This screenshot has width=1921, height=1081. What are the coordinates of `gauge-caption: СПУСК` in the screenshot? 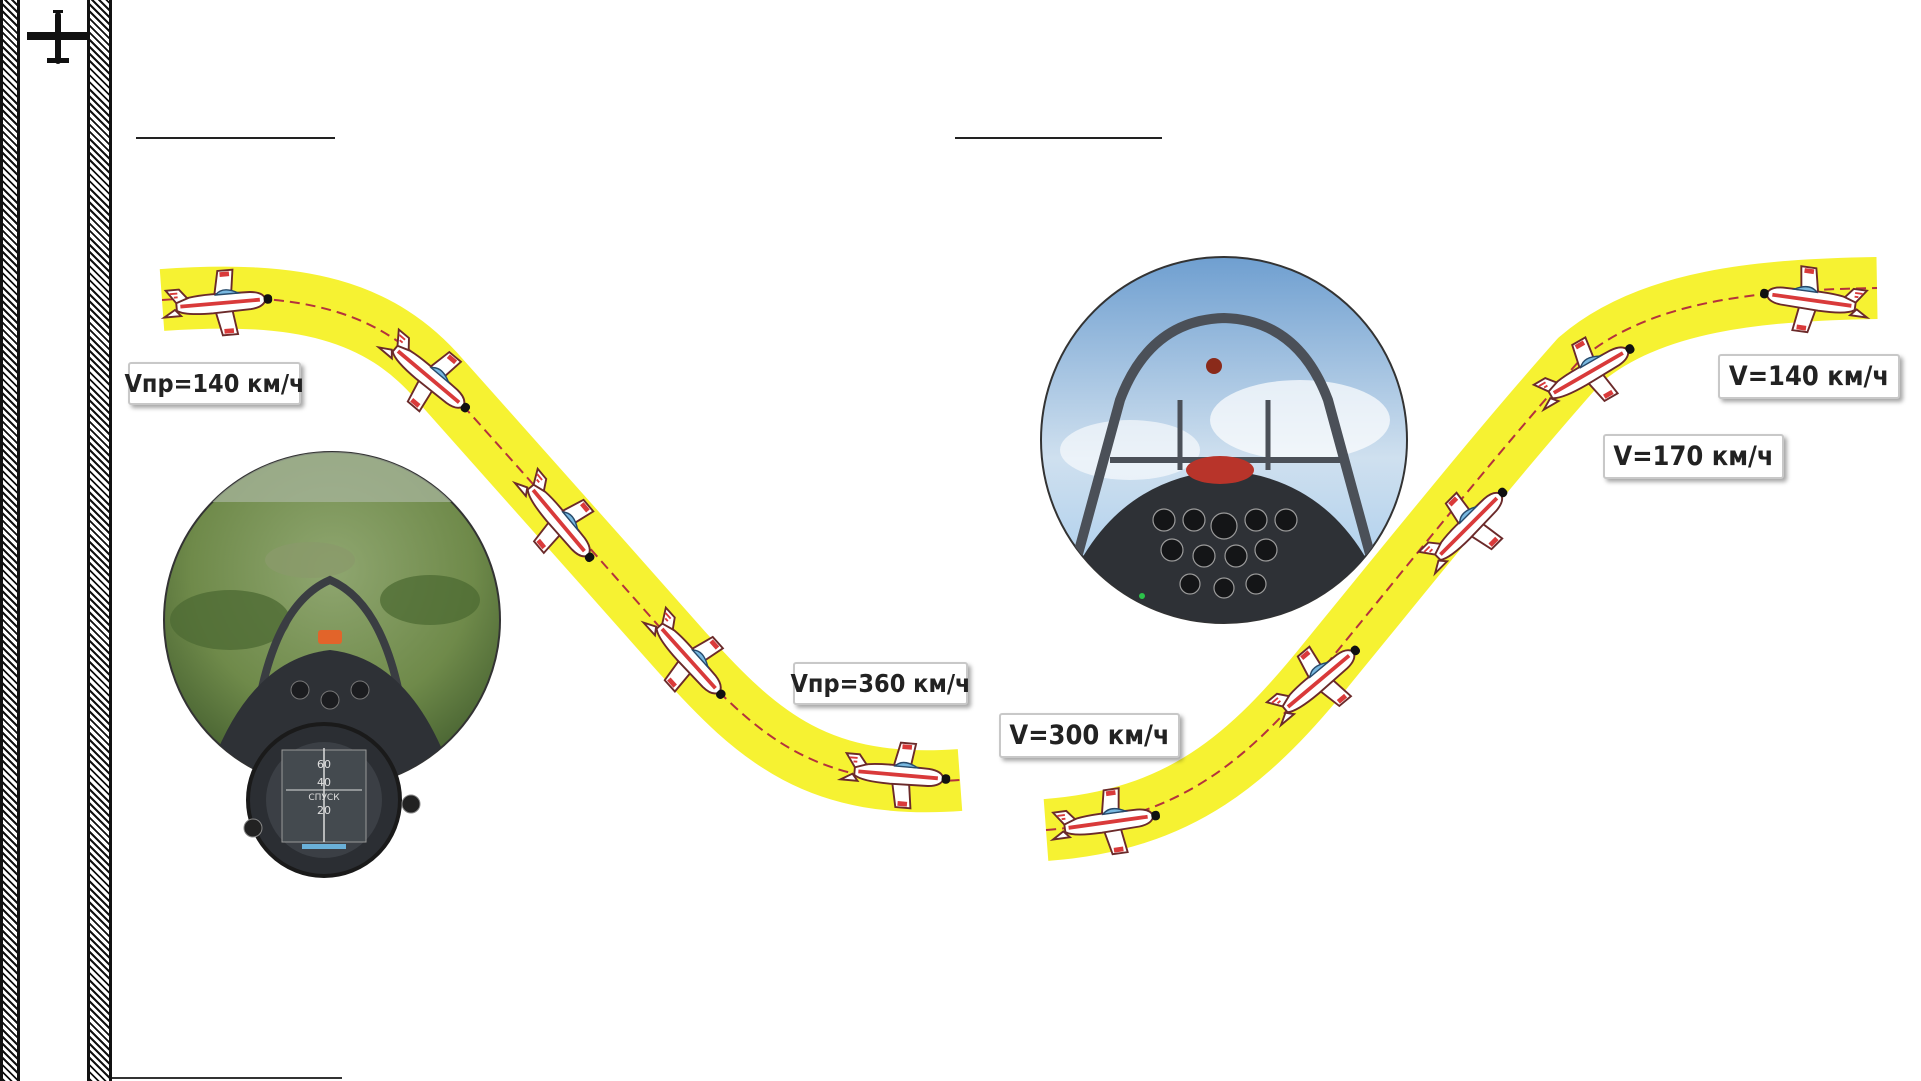 It's located at (324, 798).